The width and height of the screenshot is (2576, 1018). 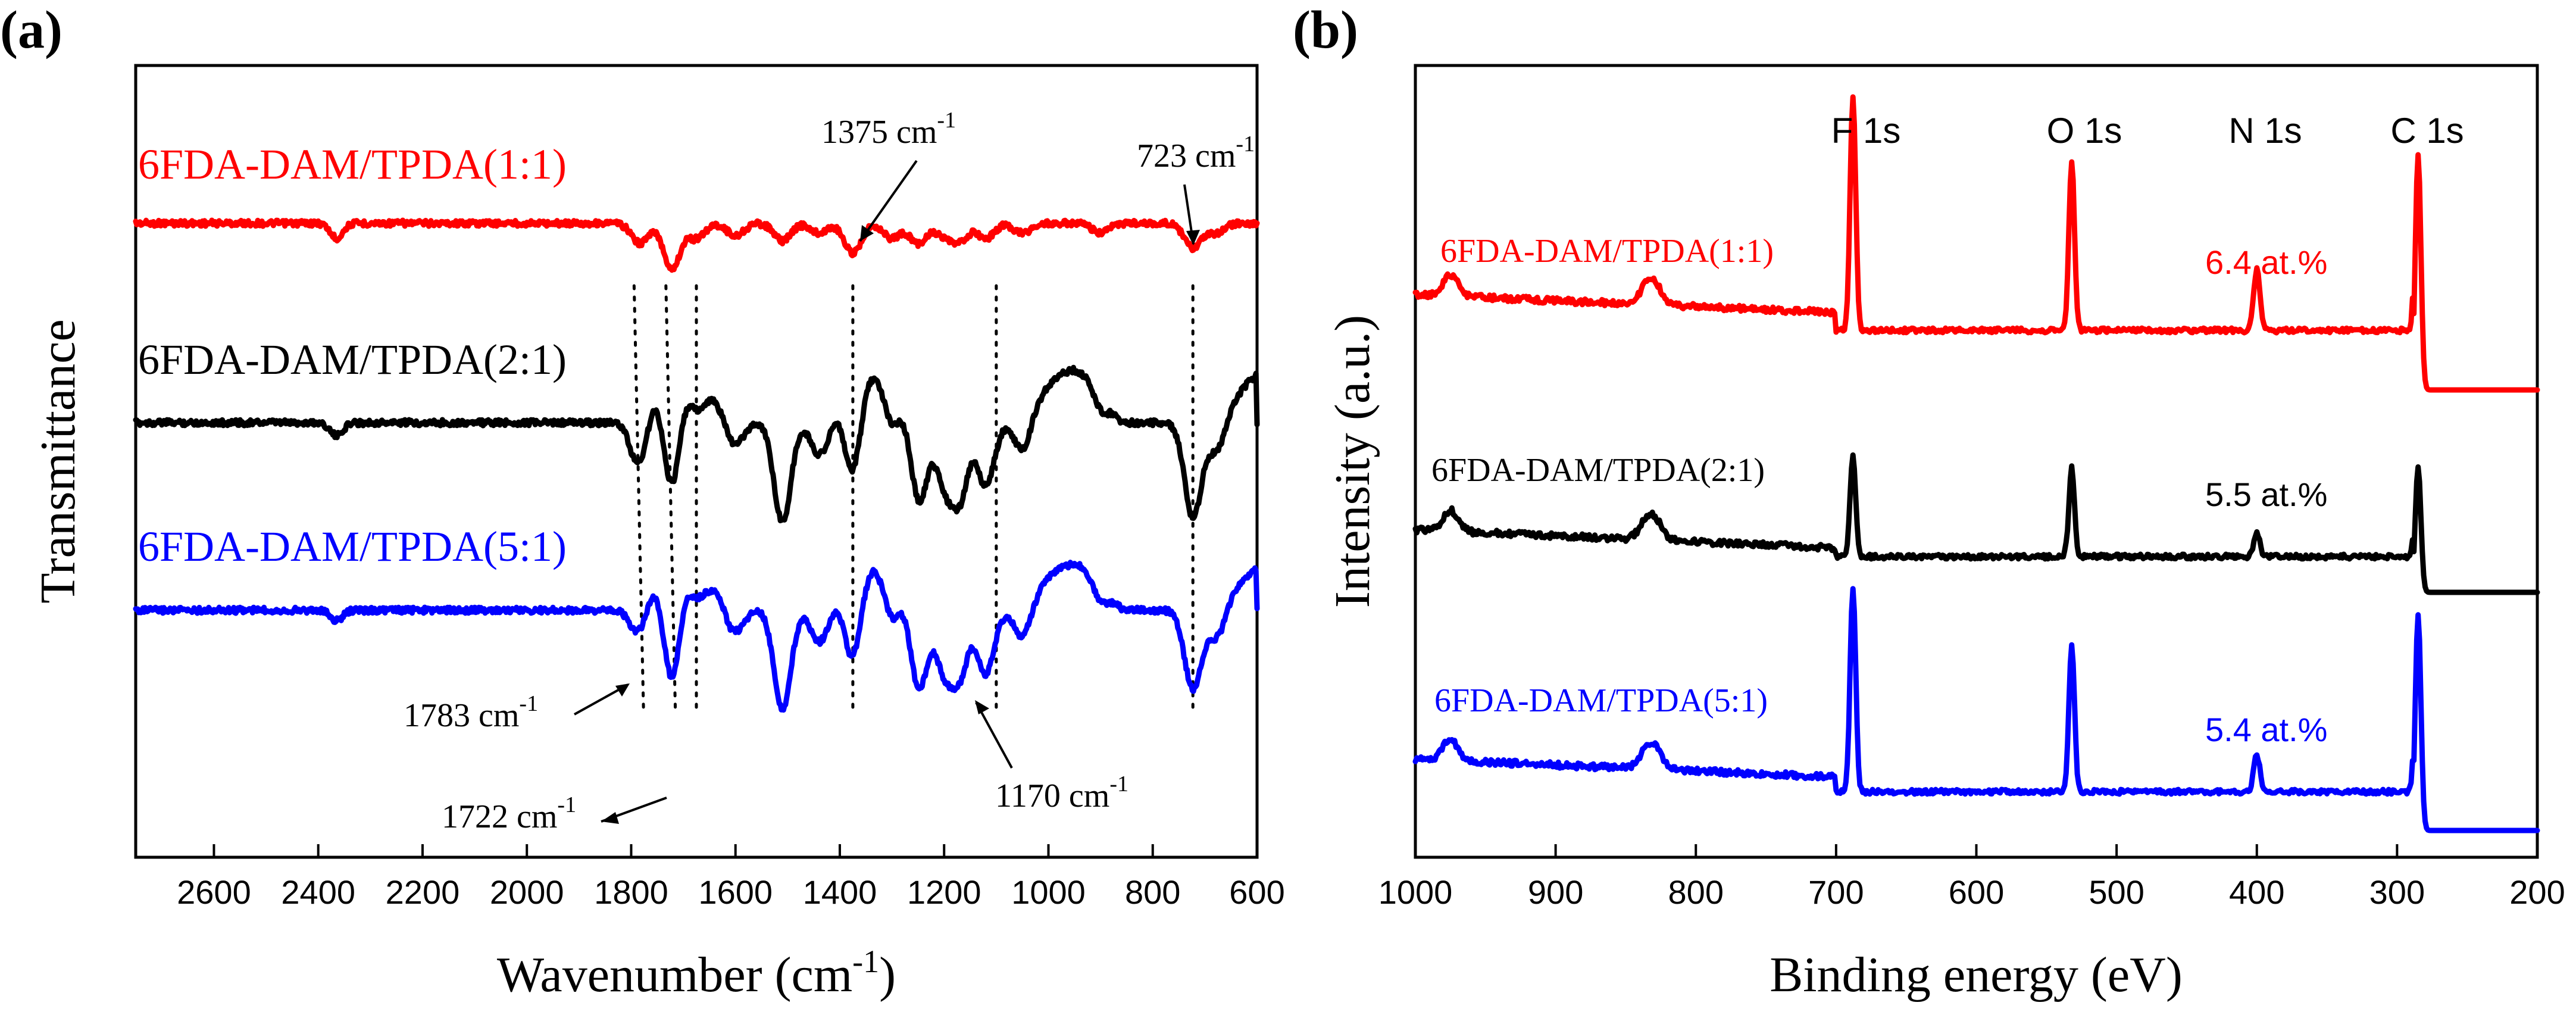 I want to click on annotation-1783: 1783 cm-1, so click(x=517, y=708).